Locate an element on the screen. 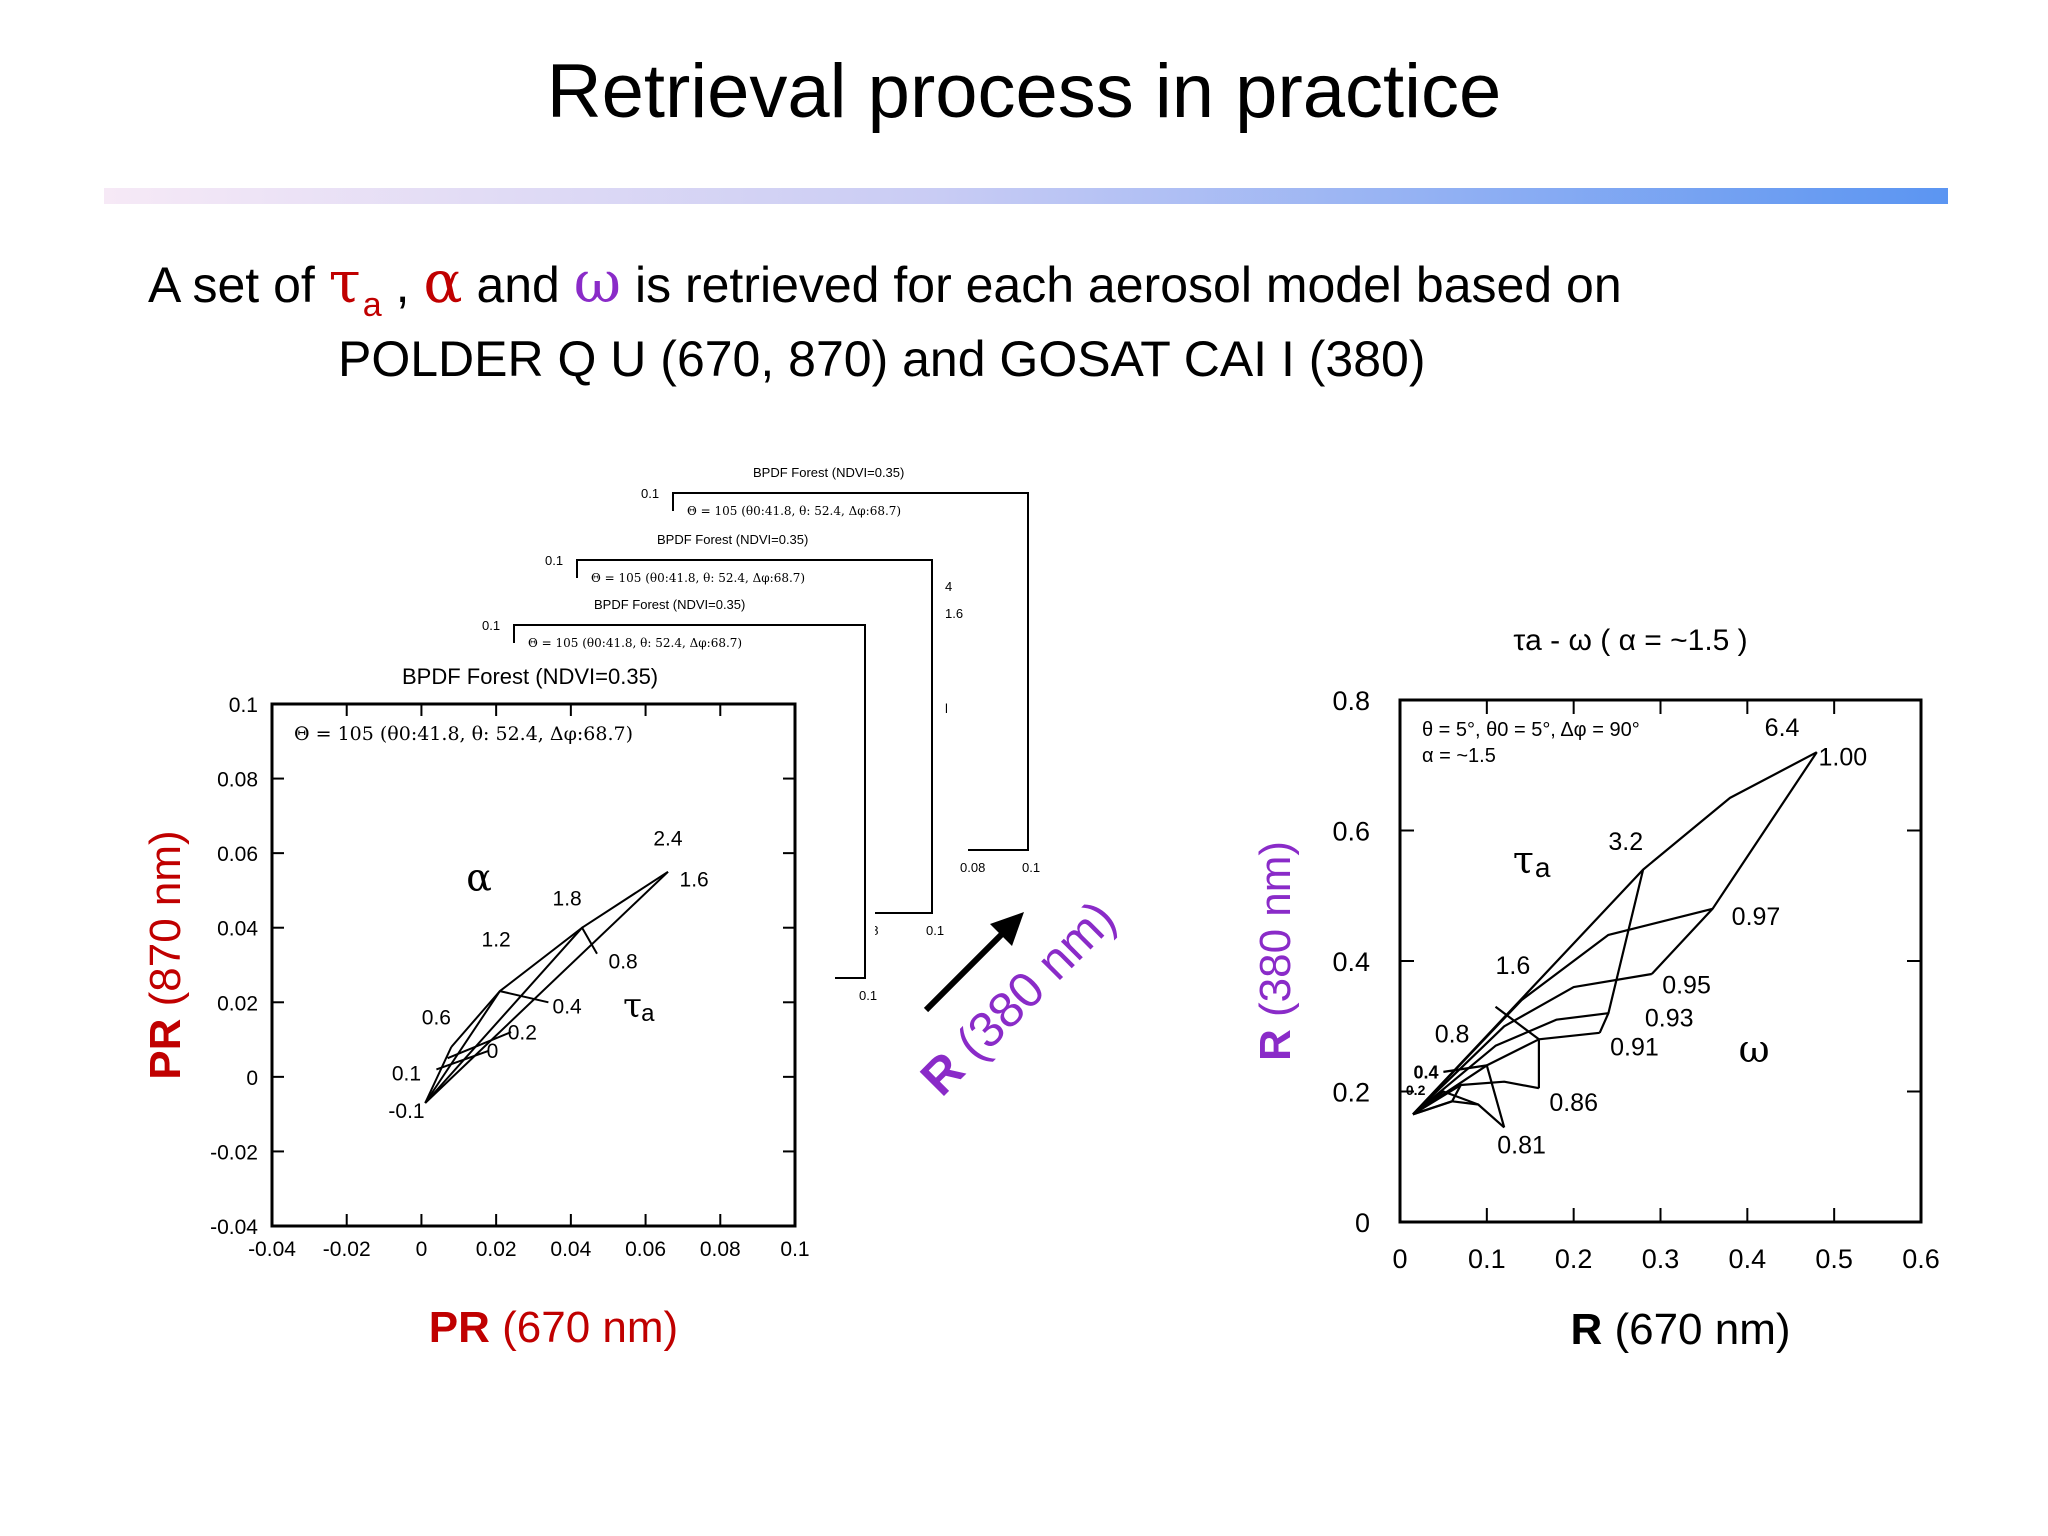 This screenshot has width=2048, height=1536. data-label: 0.86 is located at coordinates (1573, 1103).